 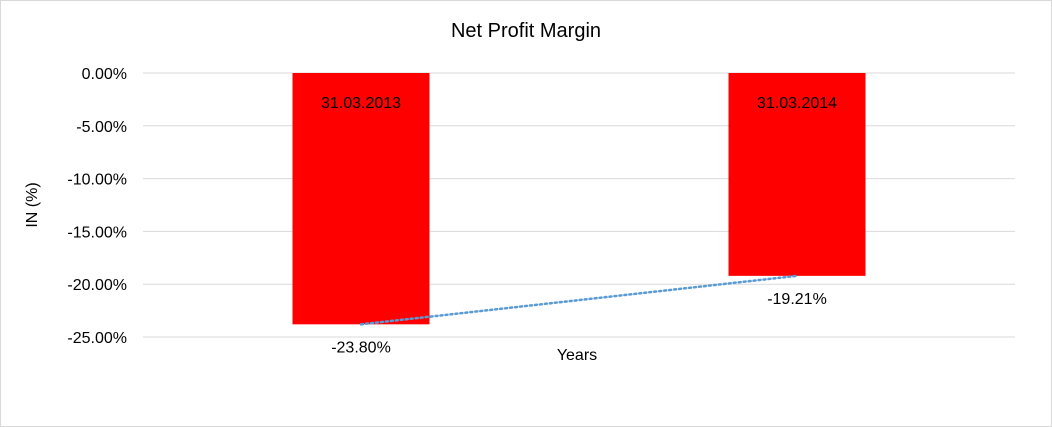 What do you see at coordinates (97, 206) in the screenshot?
I see `y-axis-ticks: 0.00% -5.00% -10.00% -15.00% -20.00% -25.00%` at bounding box center [97, 206].